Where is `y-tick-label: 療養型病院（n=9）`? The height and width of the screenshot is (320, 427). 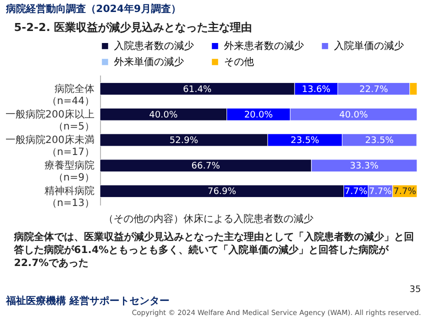
y-tick-label: 療養型病院（n=9） is located at coordinates (69, 172).